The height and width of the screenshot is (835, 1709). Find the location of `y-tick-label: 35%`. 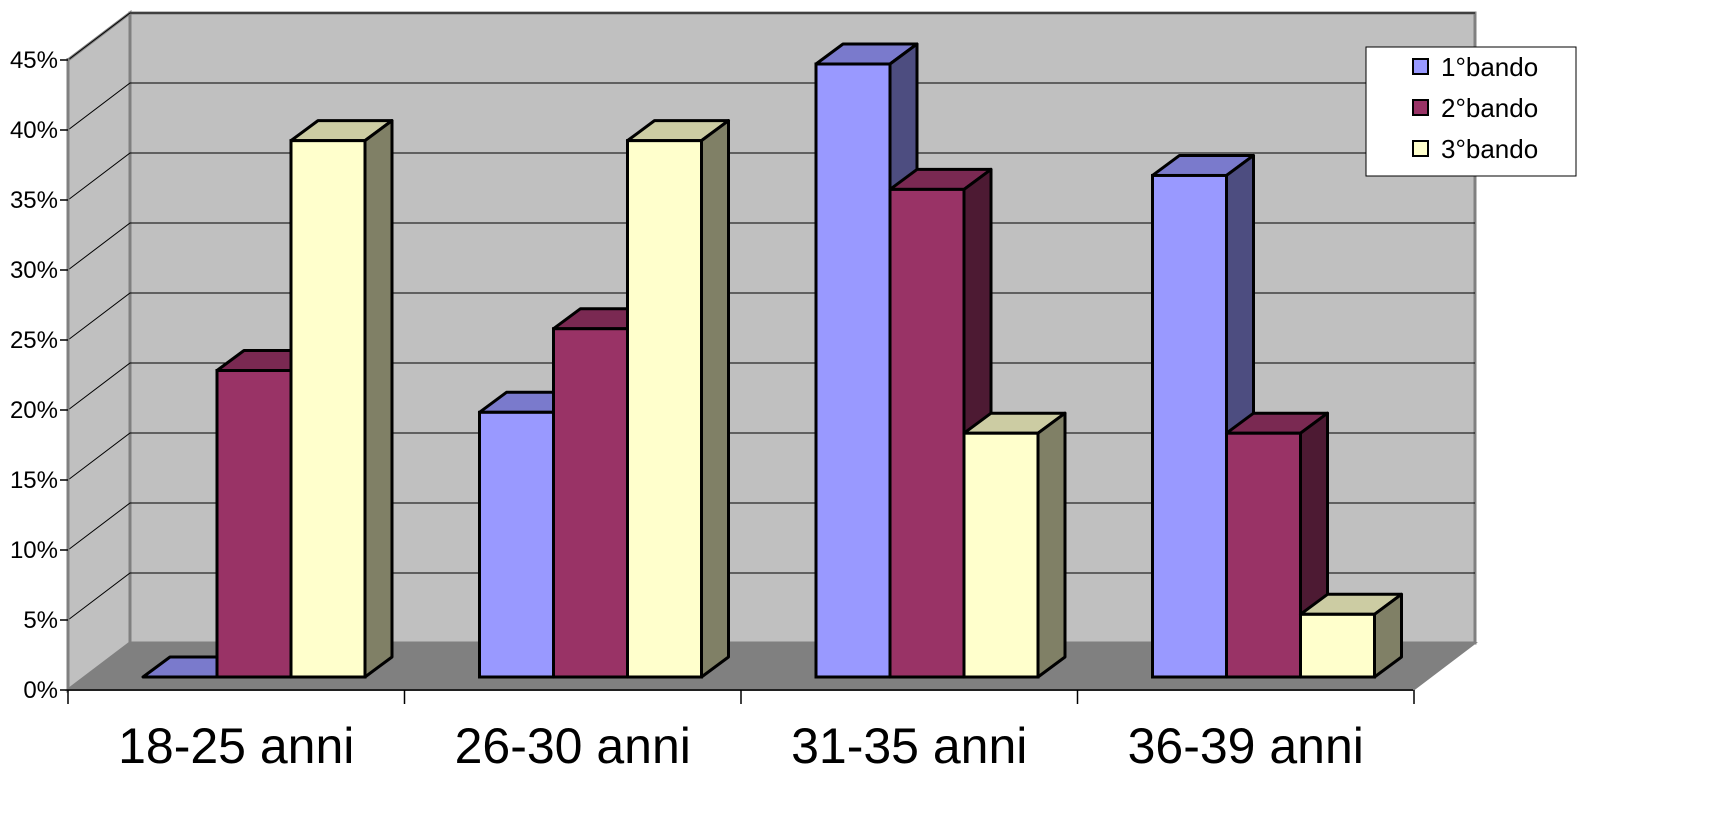

y-tick-label: 35% is located at coordinates (34, 200).